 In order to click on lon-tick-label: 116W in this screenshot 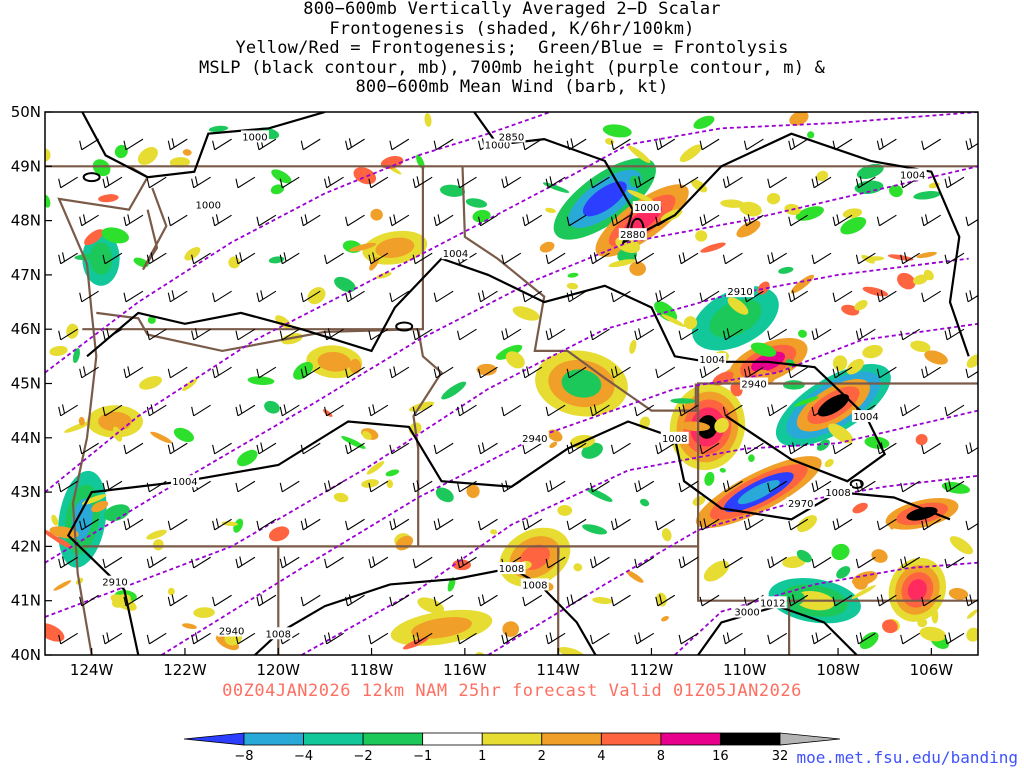, I will do `click(465, 670)`.